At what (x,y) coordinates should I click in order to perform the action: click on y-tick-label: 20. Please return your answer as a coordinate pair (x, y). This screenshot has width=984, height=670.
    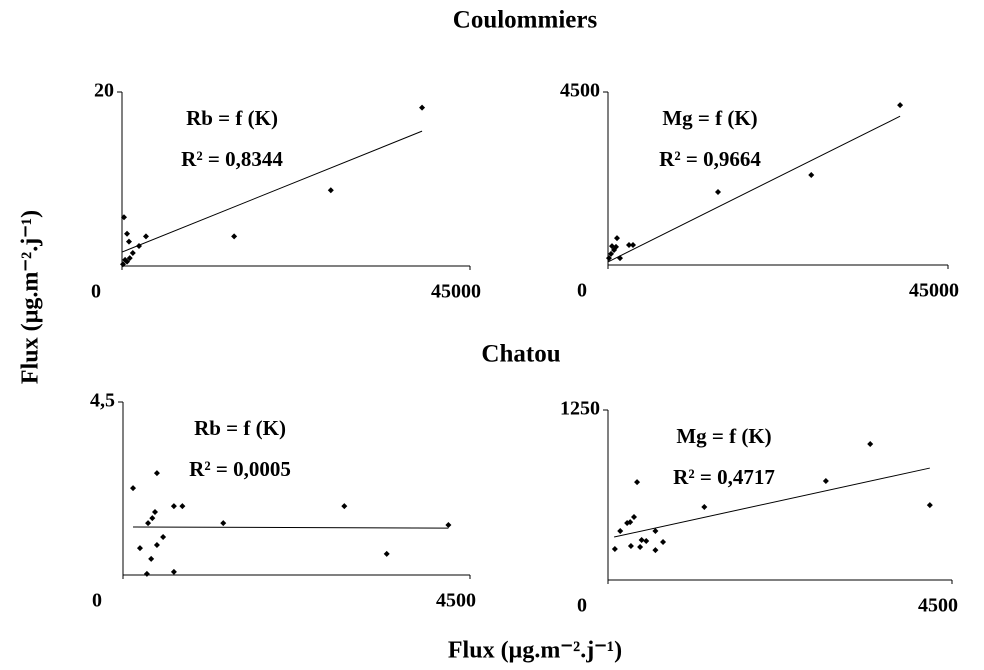
    Looking at the image, I should click on (104, 91).